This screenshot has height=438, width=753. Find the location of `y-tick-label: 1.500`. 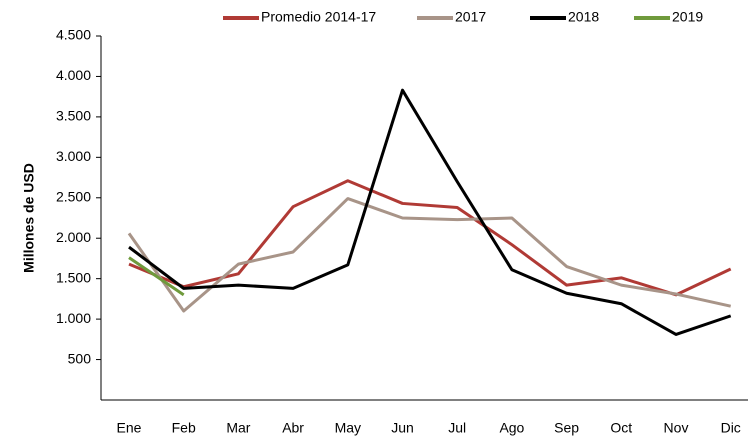

y-tick-label: 1.500 is located at coordinates (73, 277).